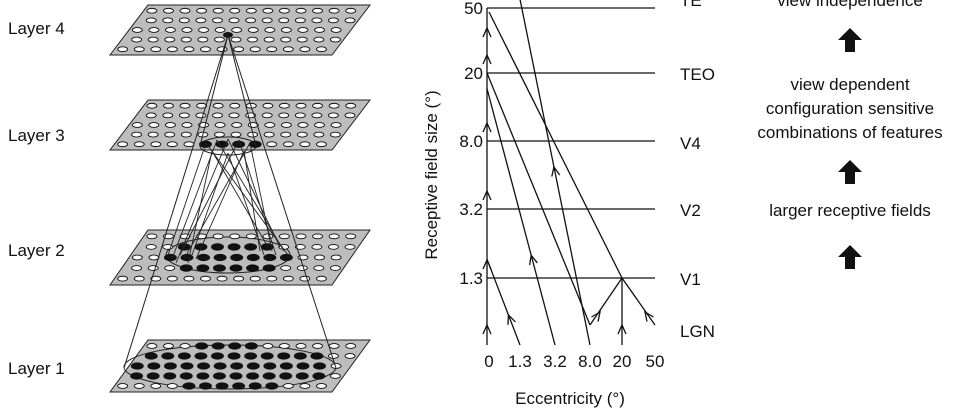 The image size is (973, 414). Describe the element at coordinates (849, 84) in the screenshot. I see `hierarchy-middle: view dependent` at that location.